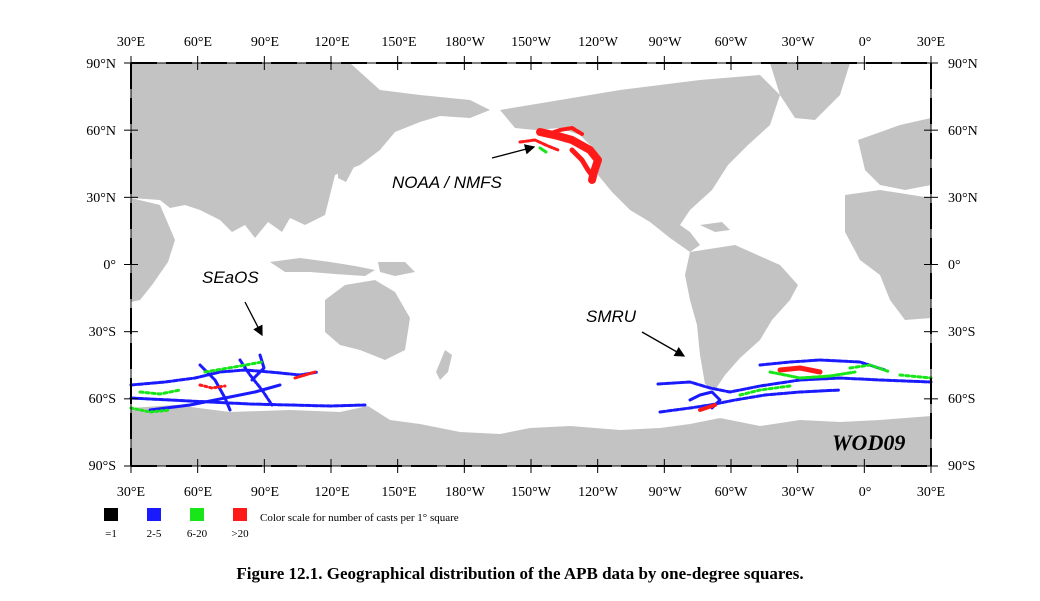 This screenshot has width=1040, height=601. What do you see at coordinates (248, 383) in the screenshot?
I see `seaos-data` at bounding box center [248, 383].